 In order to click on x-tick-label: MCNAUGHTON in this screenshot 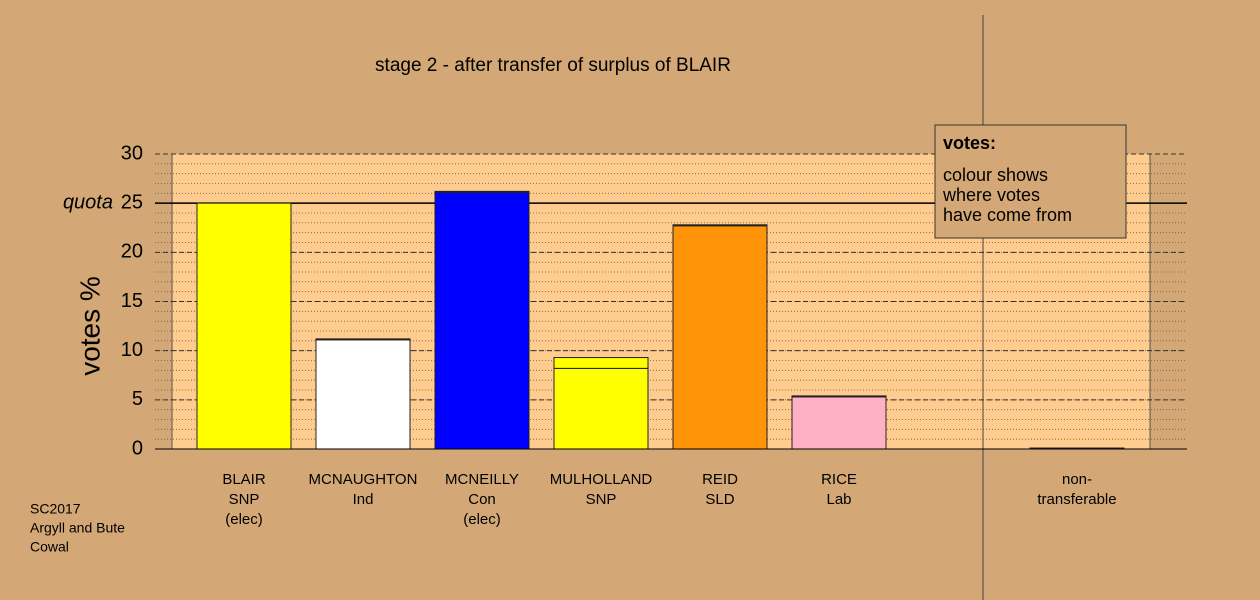, I will do `click(363, 479)`.